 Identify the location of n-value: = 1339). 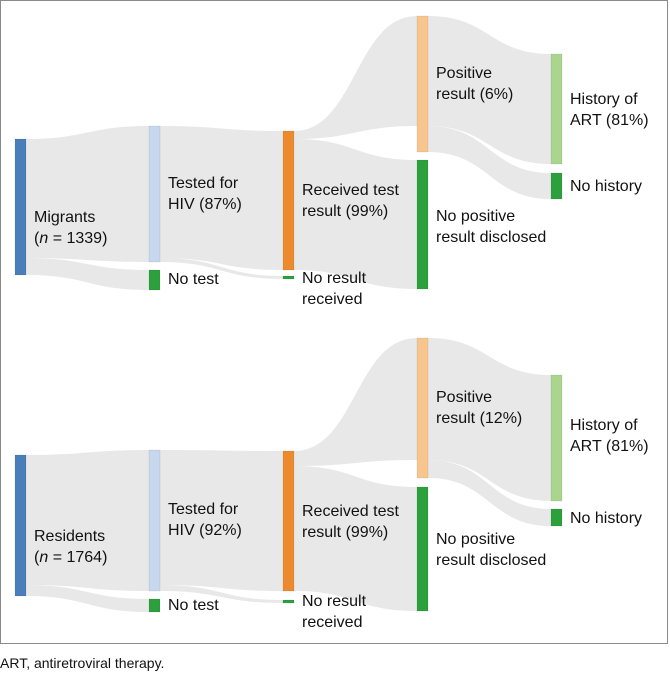
(80, 238).